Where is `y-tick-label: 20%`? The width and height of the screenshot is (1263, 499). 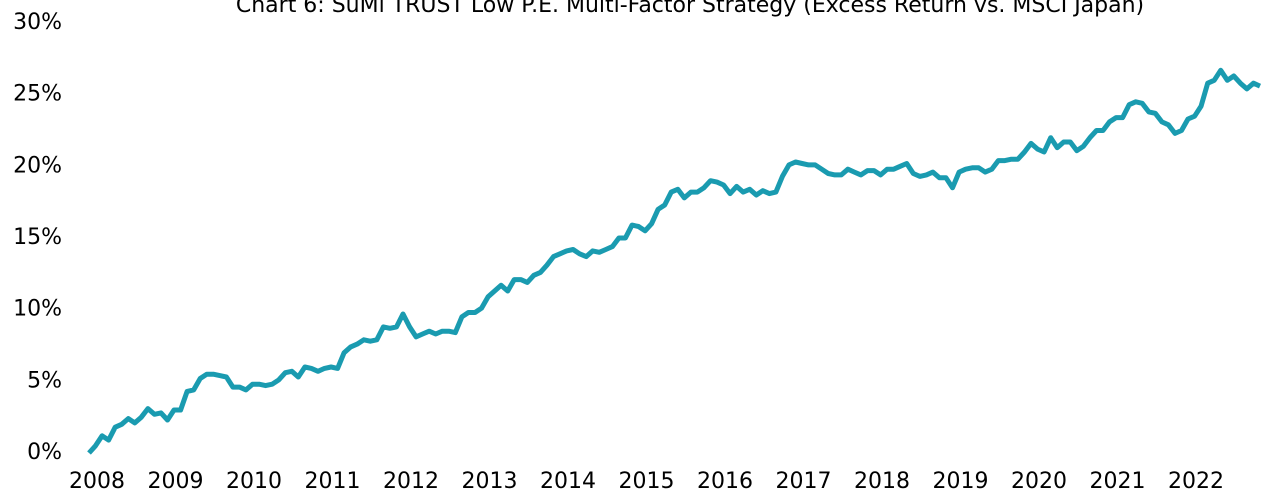
y-tick-label: 20% is located at coordinates (37, 165).